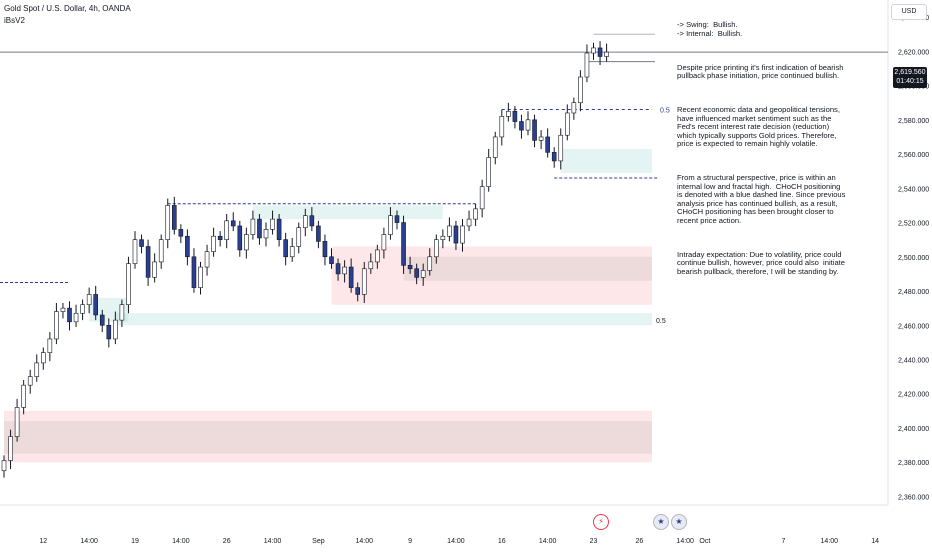 Image resolution: width=932 pixels, height=555 pixels. I want to click on indicator-label: iBsV2, so click(14, 20).